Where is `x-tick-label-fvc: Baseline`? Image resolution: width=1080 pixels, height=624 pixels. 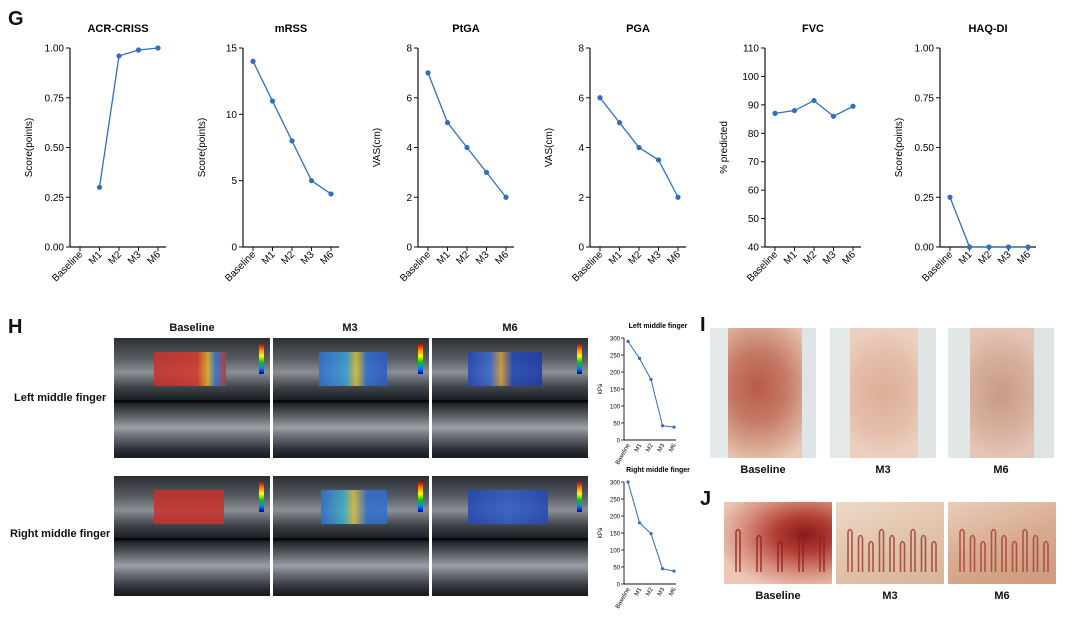
x-tick-label-fvc: Baseline is located at coordinates (762, 266).